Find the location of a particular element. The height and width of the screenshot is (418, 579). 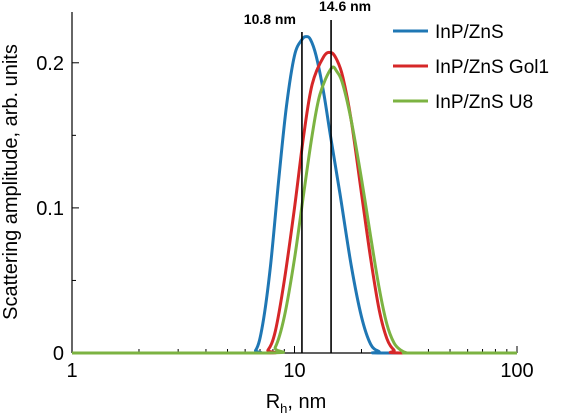

legend-label: InP/ZnS U8 is located at coordinates (484, 102).